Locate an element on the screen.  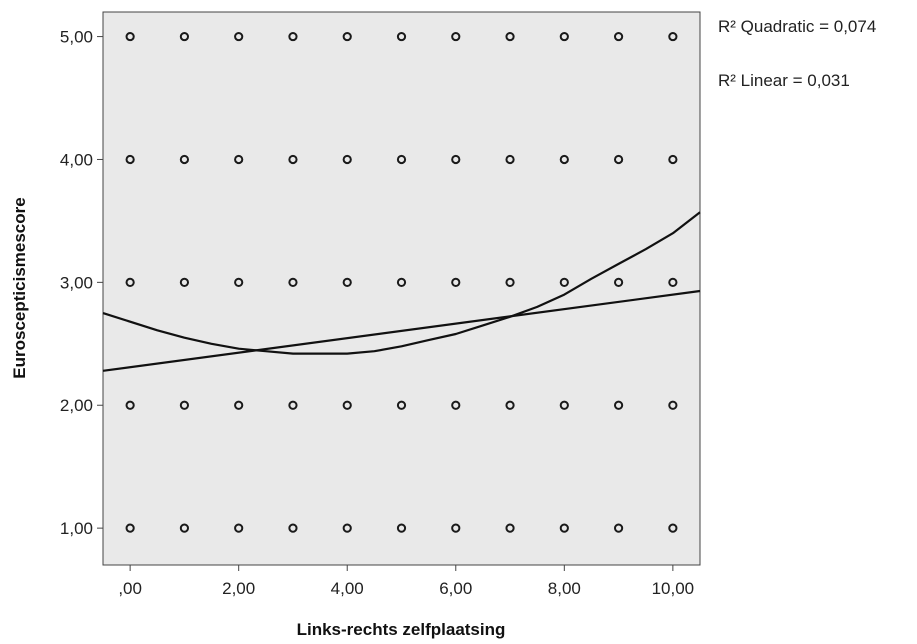
x-tick-label: ,00 is located at coordinates (130, 588).